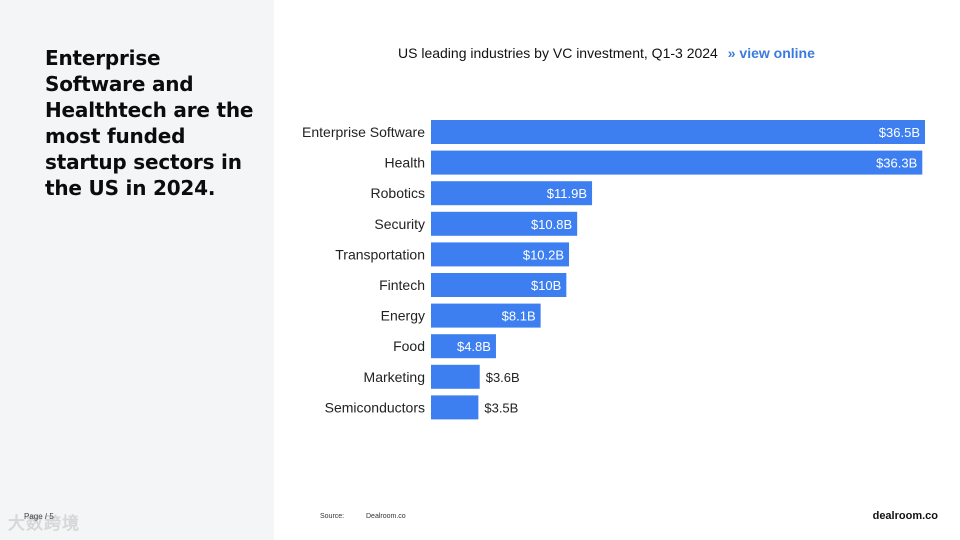 This screenshot has width=960, height=540. I want to click on value-label: $11.9B, so click(567, 193).